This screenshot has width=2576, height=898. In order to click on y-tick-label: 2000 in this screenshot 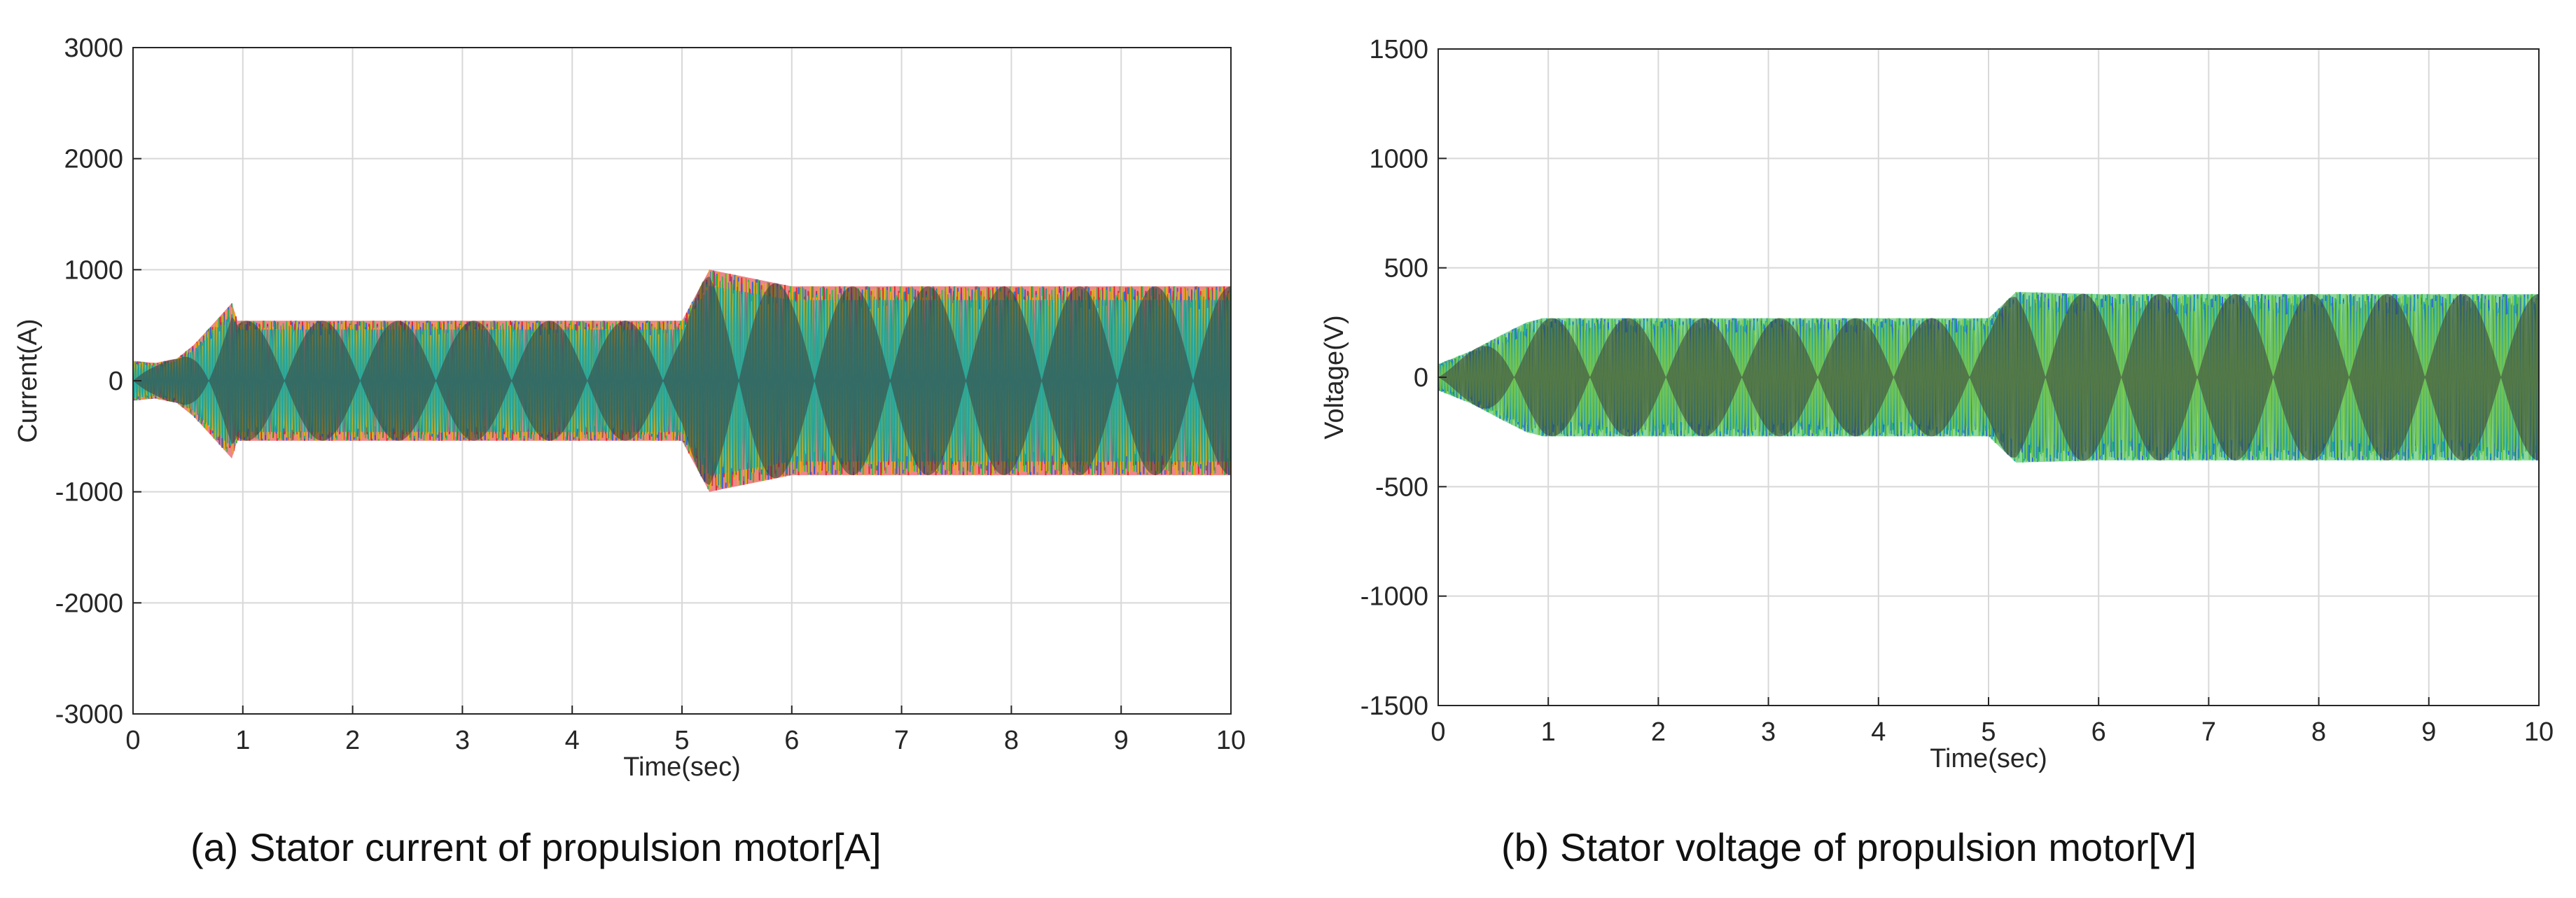, I will do `click(93, 159)`.